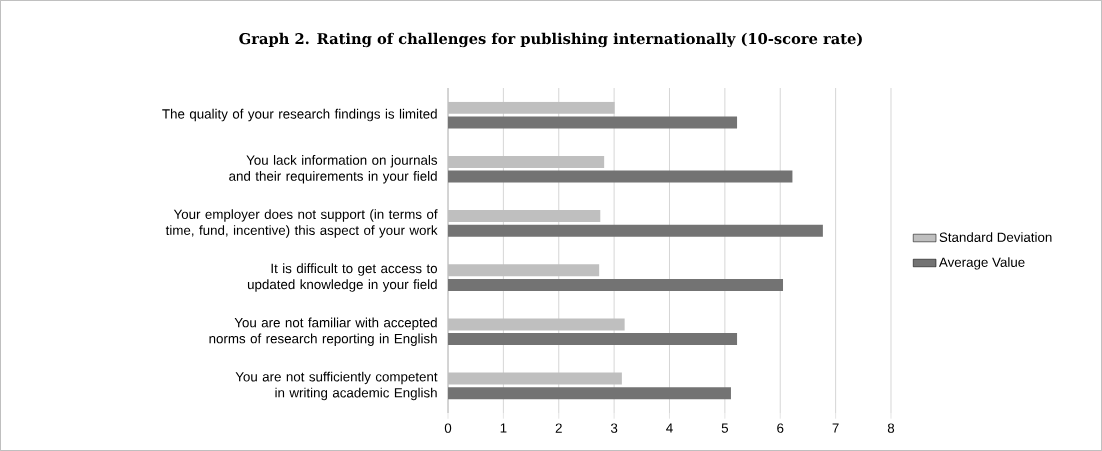  Describe the element at coordinates (301, 223) in the screenshot. I see `y-tick-label: Your employer does not support (in terms of time, fund, incentive) this aspect of your work` at that location.